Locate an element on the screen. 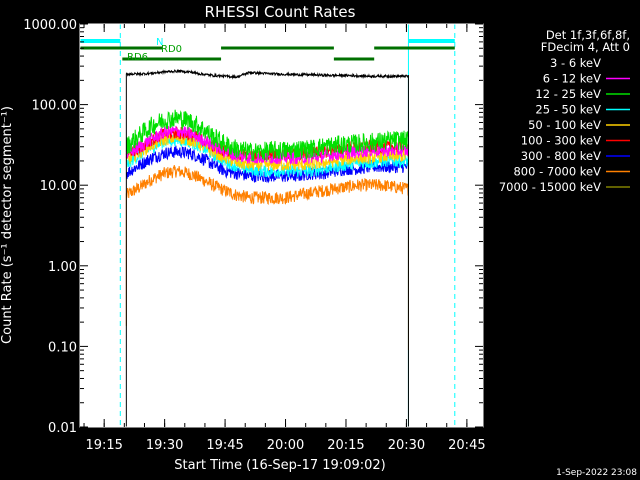 This screenshot has width=640, height=480. footer-date: 1-Sep-2022 23:08 is located at coordinates (596, 473).